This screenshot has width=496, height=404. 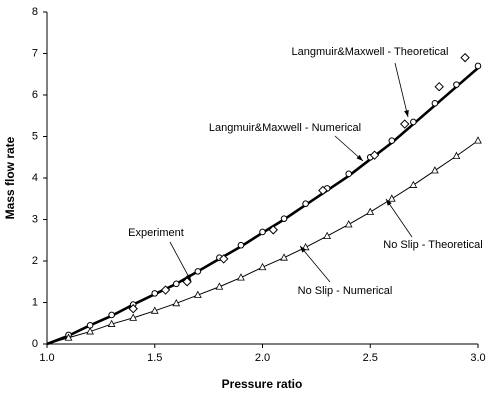 I want to click on y-tick-label: 3, so click(x=35, y=219).